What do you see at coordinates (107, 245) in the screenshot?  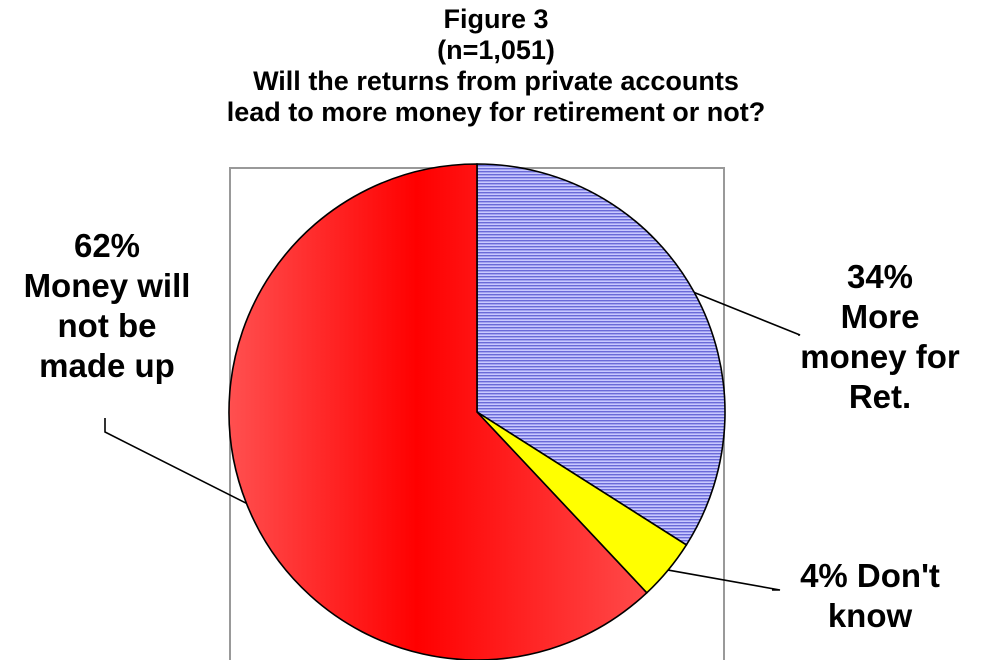 I see `label-not-made-up-line-1: 62%` at bounding box center [107, 245].